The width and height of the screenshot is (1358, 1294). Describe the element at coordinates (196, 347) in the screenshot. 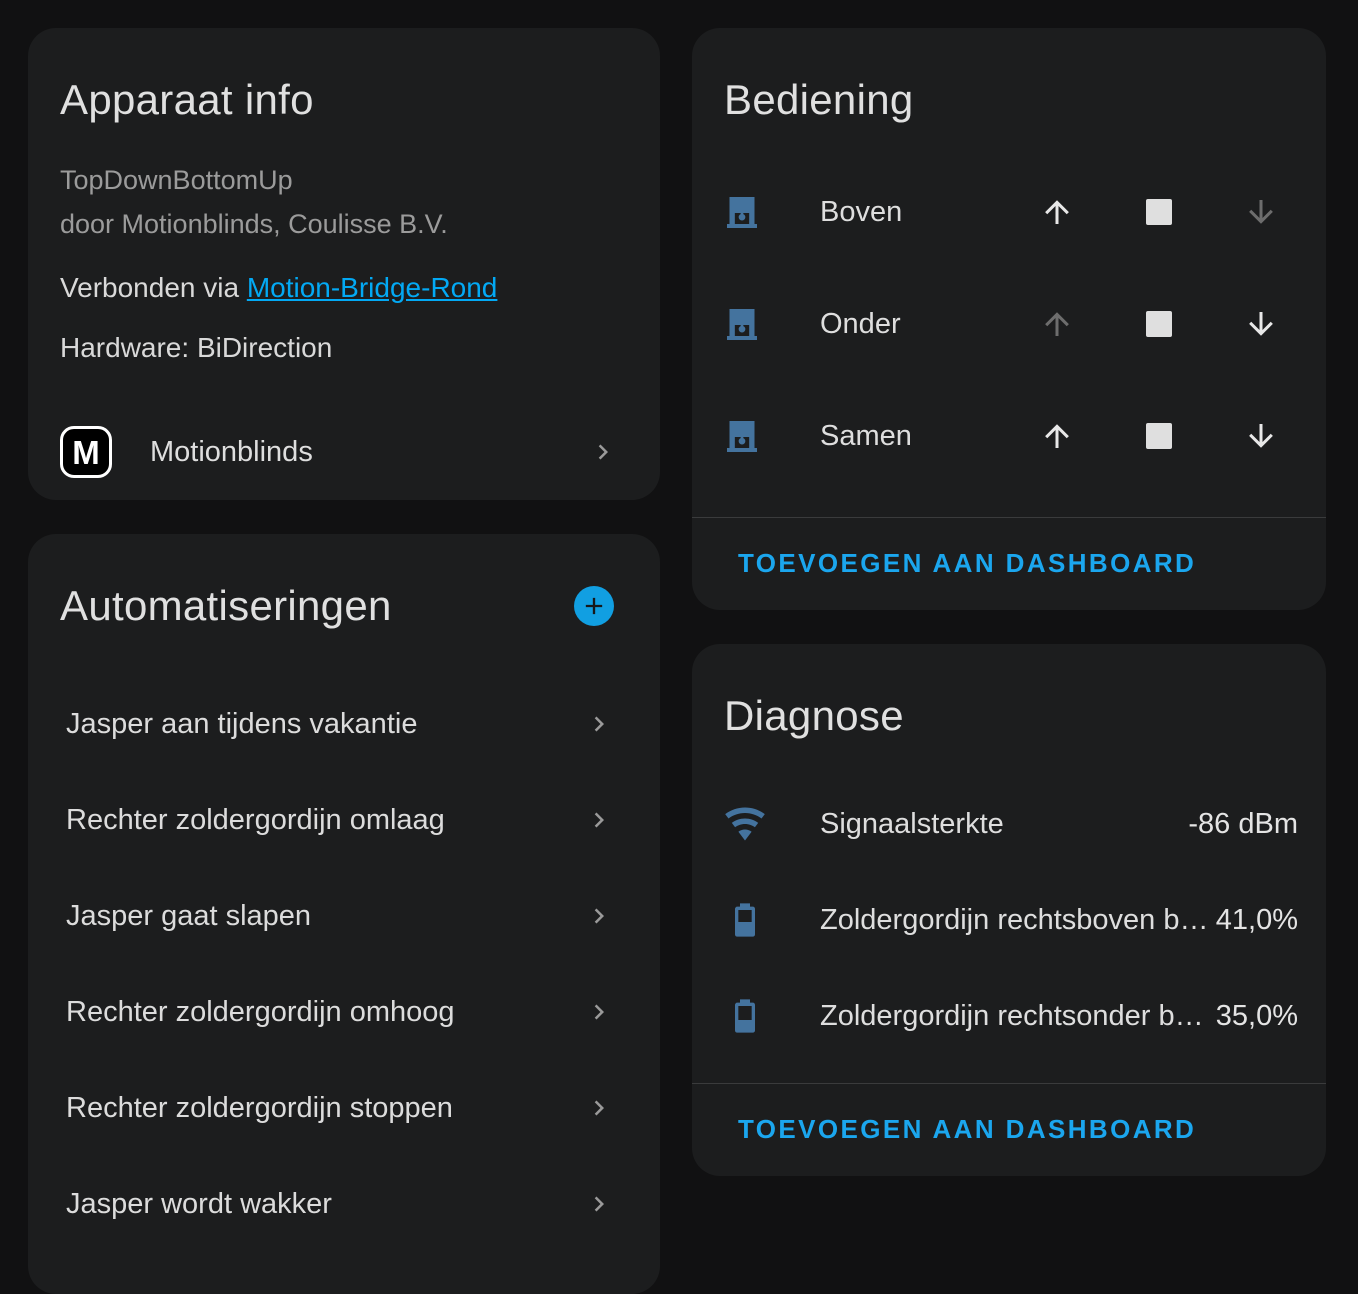

I see `hardware-line: Hardware: BiDirection` at that location.